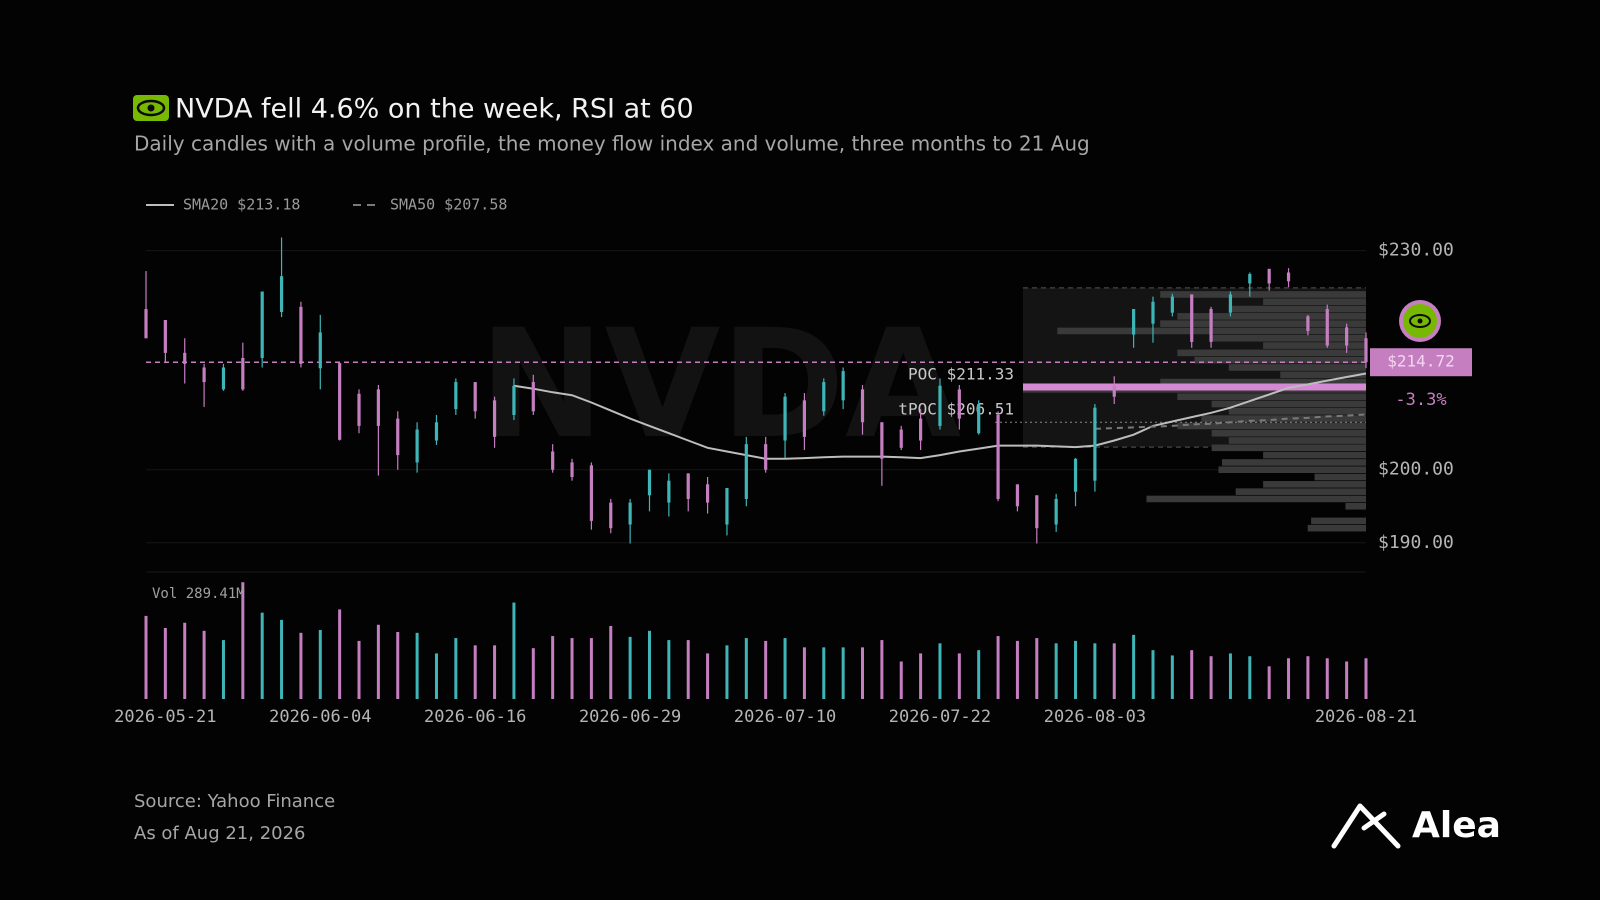 The width and height of the screenshot is (1600, 900). What do you see at coordinates (630, 717) in the screenshot?
I see `x-tick-label: 2026-06-29` at bounding box center [630, 717].